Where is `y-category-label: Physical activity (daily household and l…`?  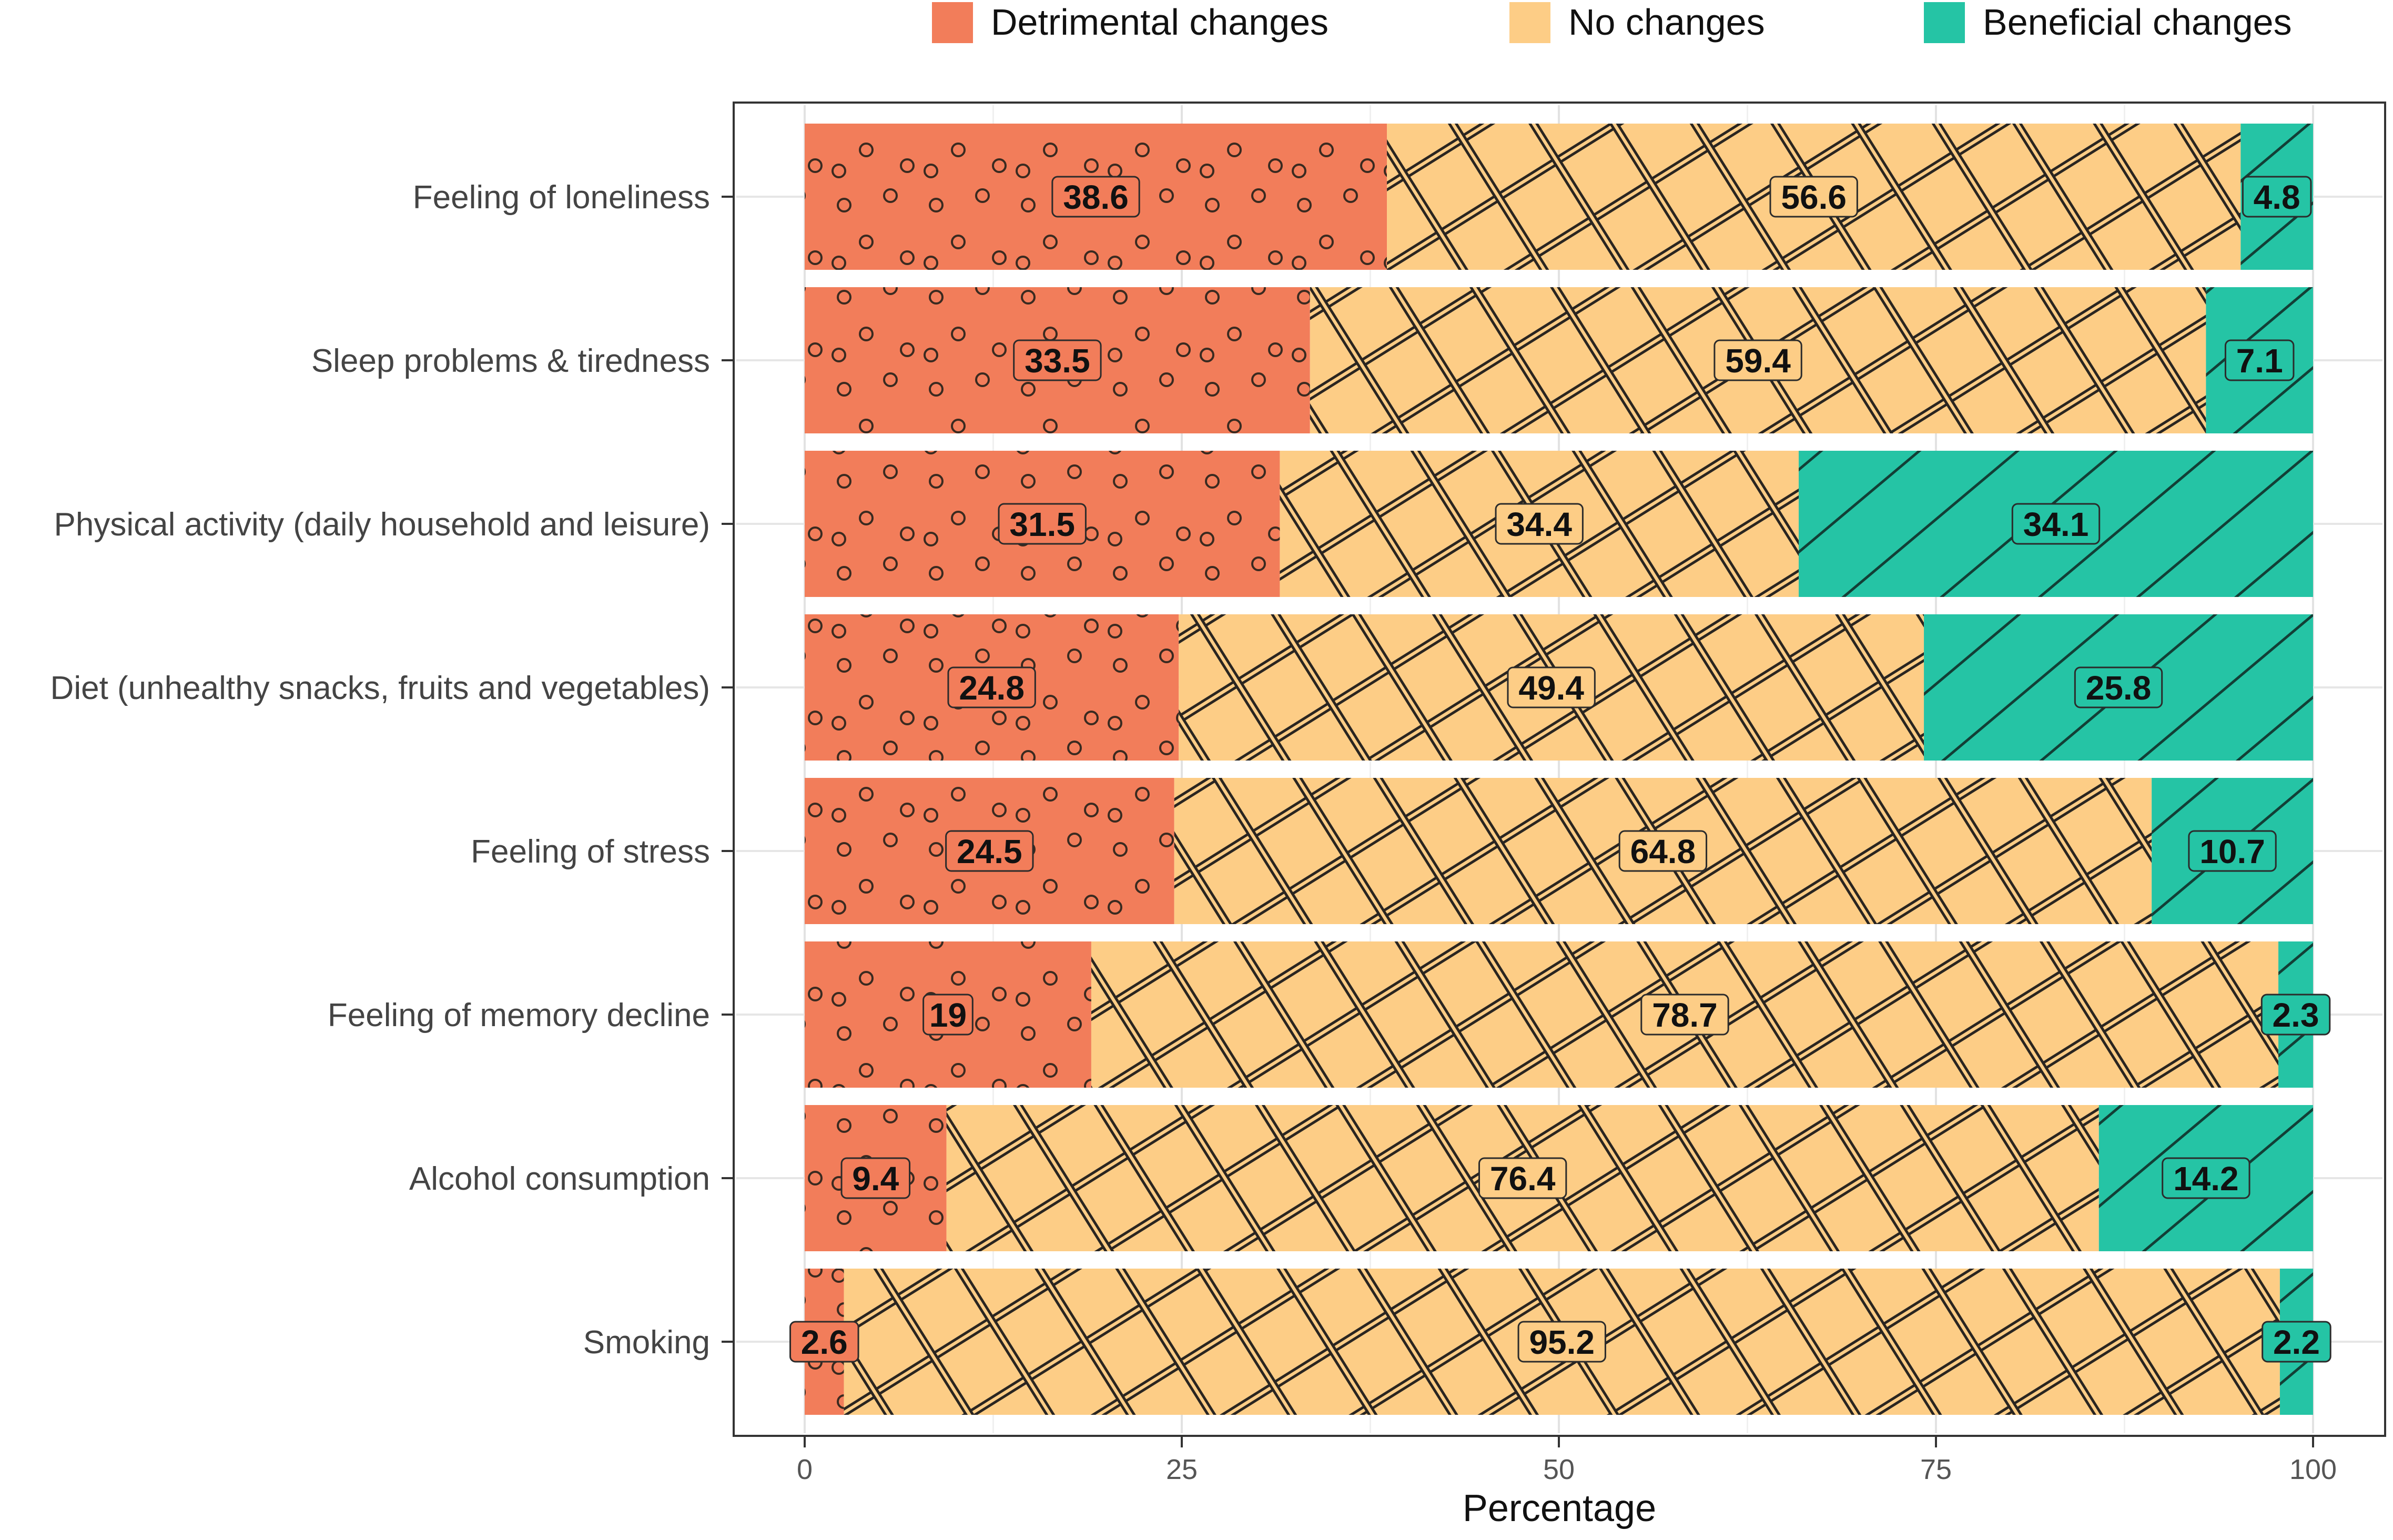
y-category-label: Physical activity (daily household and l… is located at coordinates (382, 524).